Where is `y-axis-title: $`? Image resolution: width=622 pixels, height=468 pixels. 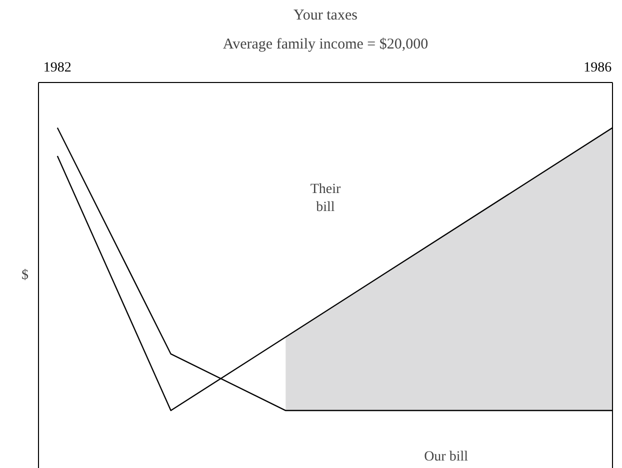 y-axis-title: $ is located at coordinates (25, 275).